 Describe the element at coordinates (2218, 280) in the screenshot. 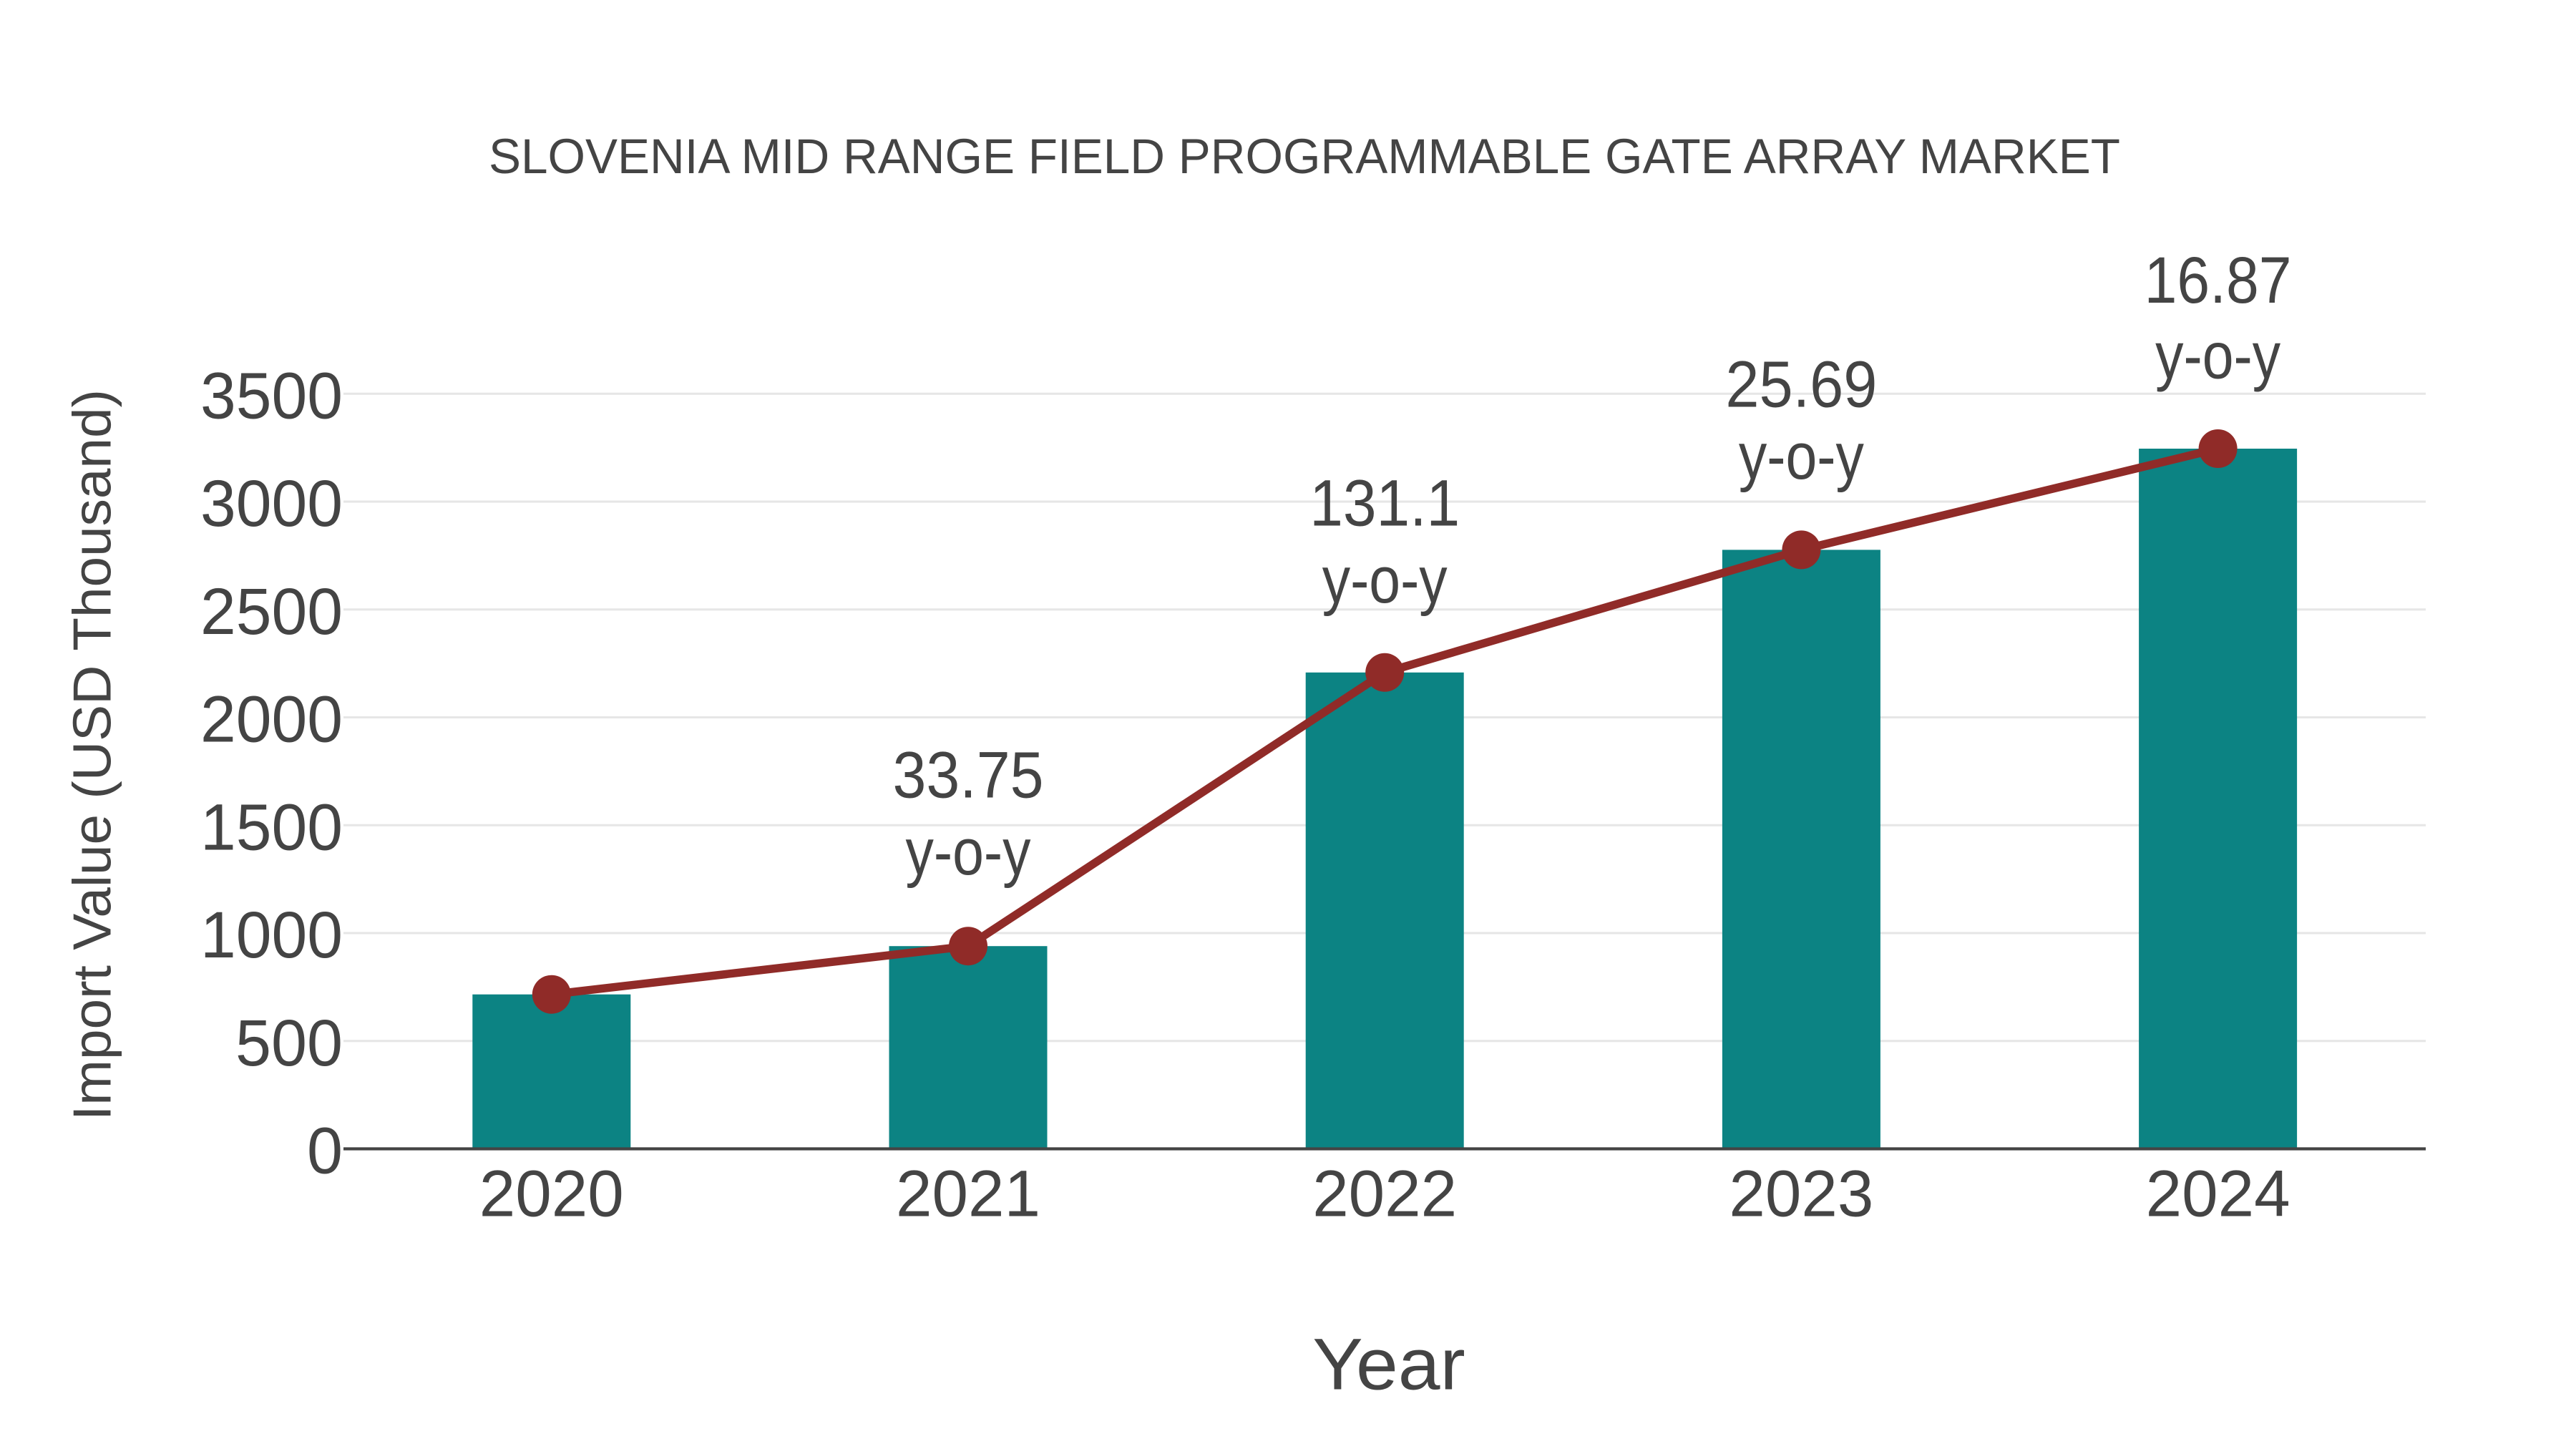

I see `svg-text: 16.87` at that location.